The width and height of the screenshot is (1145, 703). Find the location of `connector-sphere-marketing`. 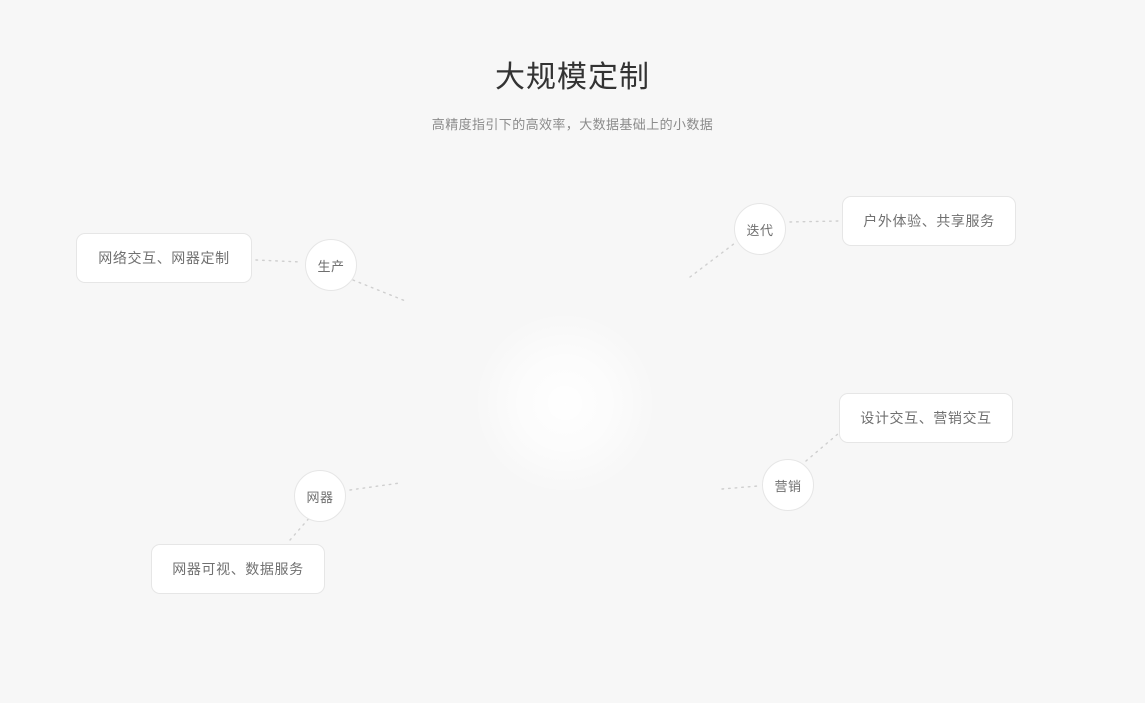

connector-sphere-marketing is located at coordinates (740, 487).